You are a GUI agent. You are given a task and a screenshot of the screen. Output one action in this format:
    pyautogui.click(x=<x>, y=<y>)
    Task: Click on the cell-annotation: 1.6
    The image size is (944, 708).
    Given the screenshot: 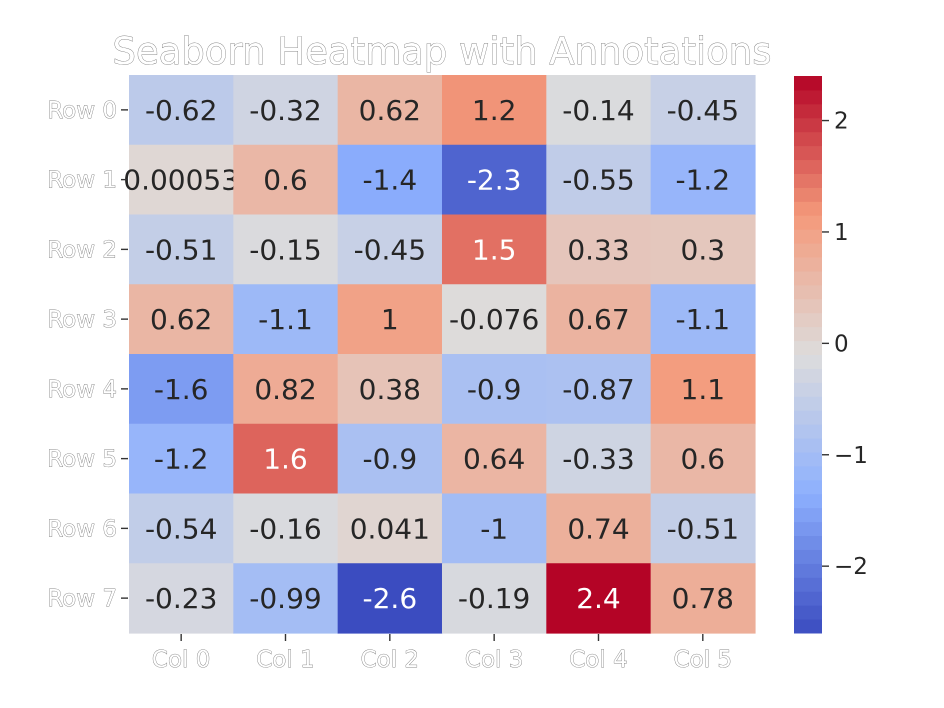 What is the action you would take?
    pyautogui.click(x=285, y=459)
    